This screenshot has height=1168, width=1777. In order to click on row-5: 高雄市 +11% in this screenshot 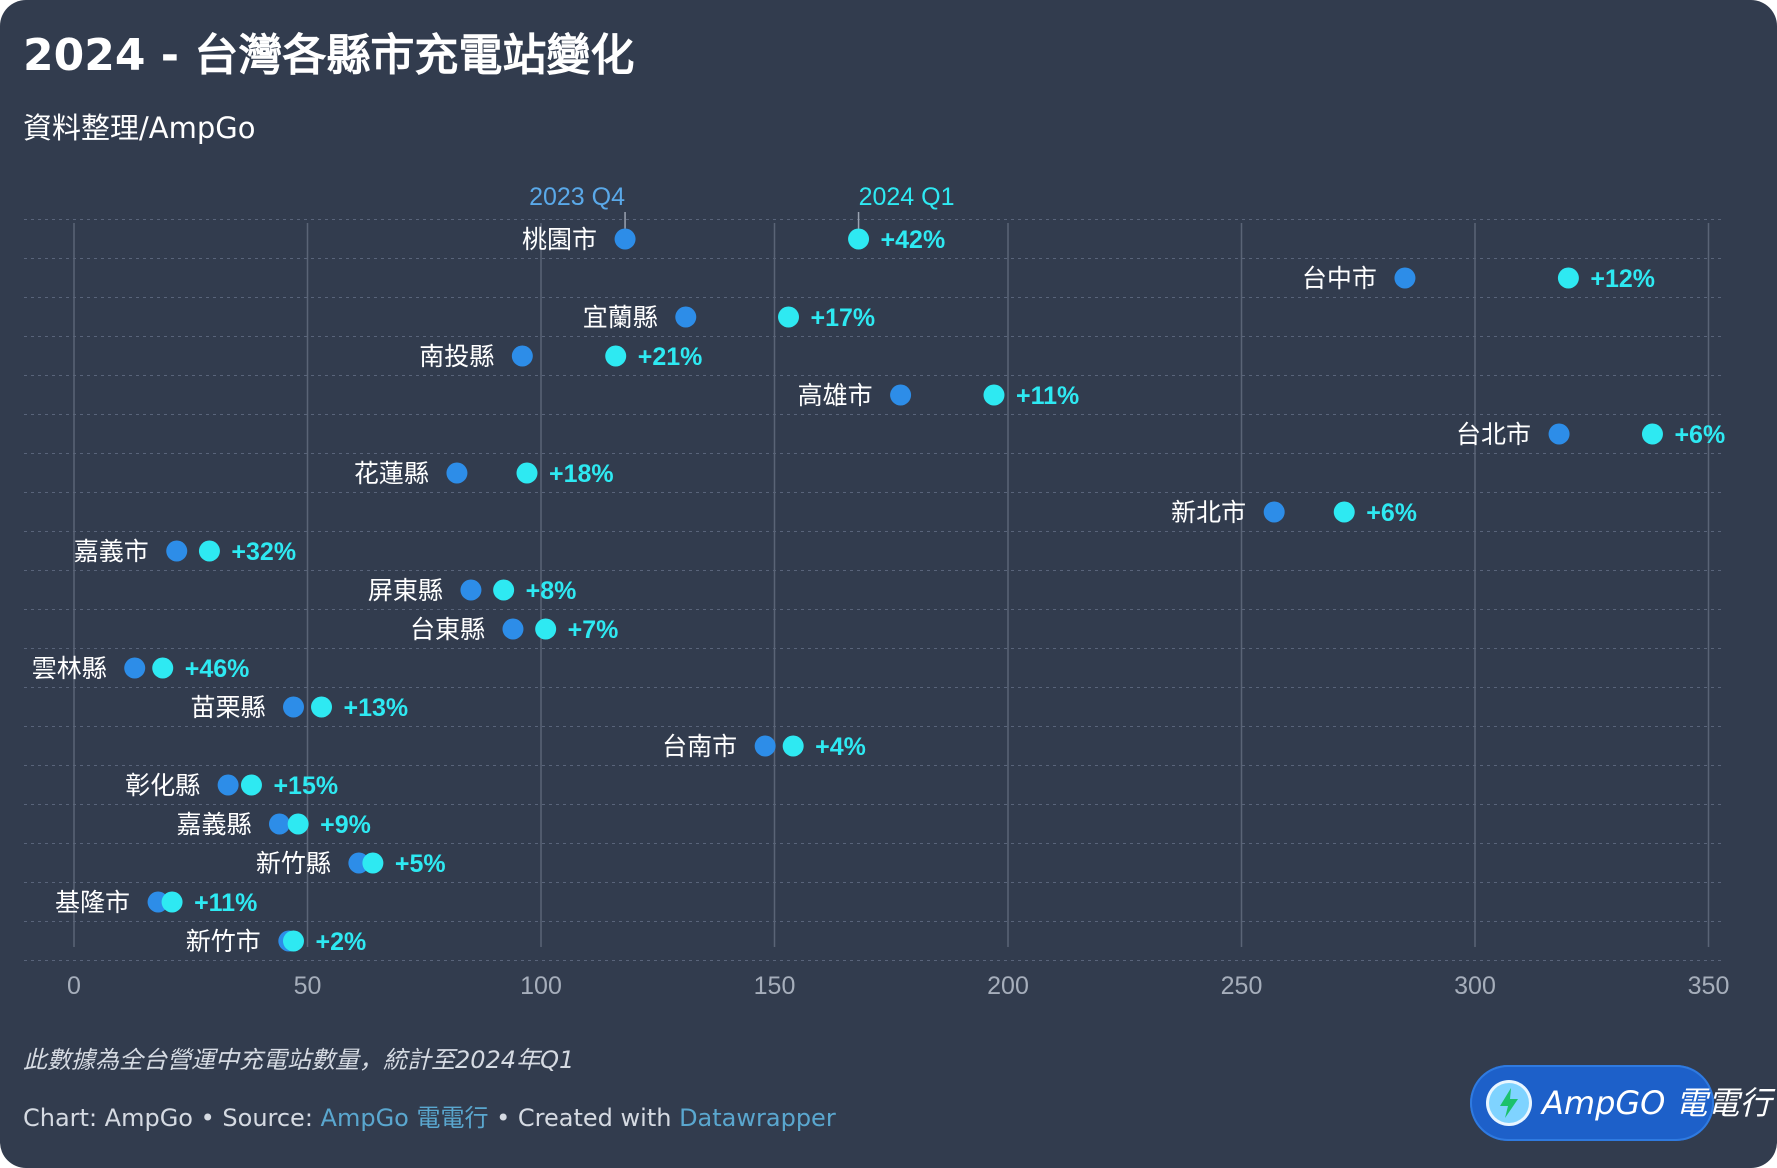, I will do `click(939, 395)`.